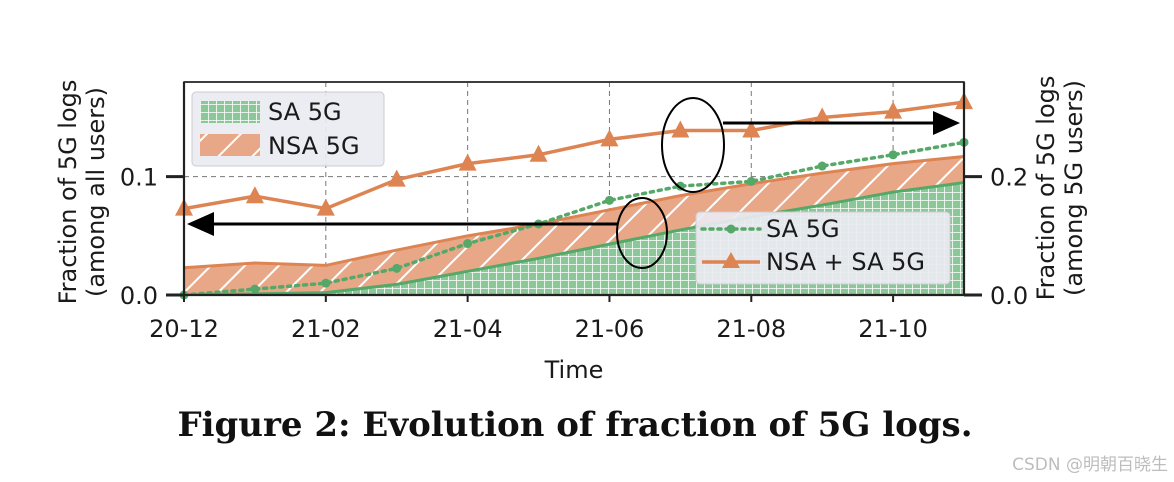 Image resolution: width=1174 pixels, height=482 pixels. I want to click on x-tick-label: 21-10, so click(893, 329).